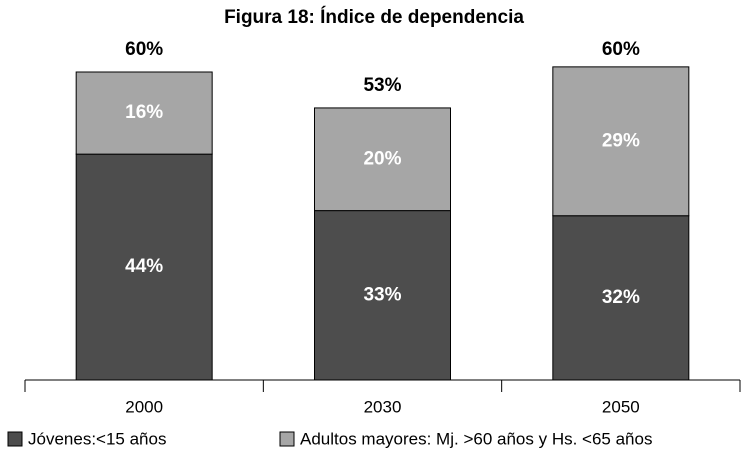 Image resolution: width=749 pixels, height=459 pixels. I want to click on x-tick-label: 2050, so click(621, 406).